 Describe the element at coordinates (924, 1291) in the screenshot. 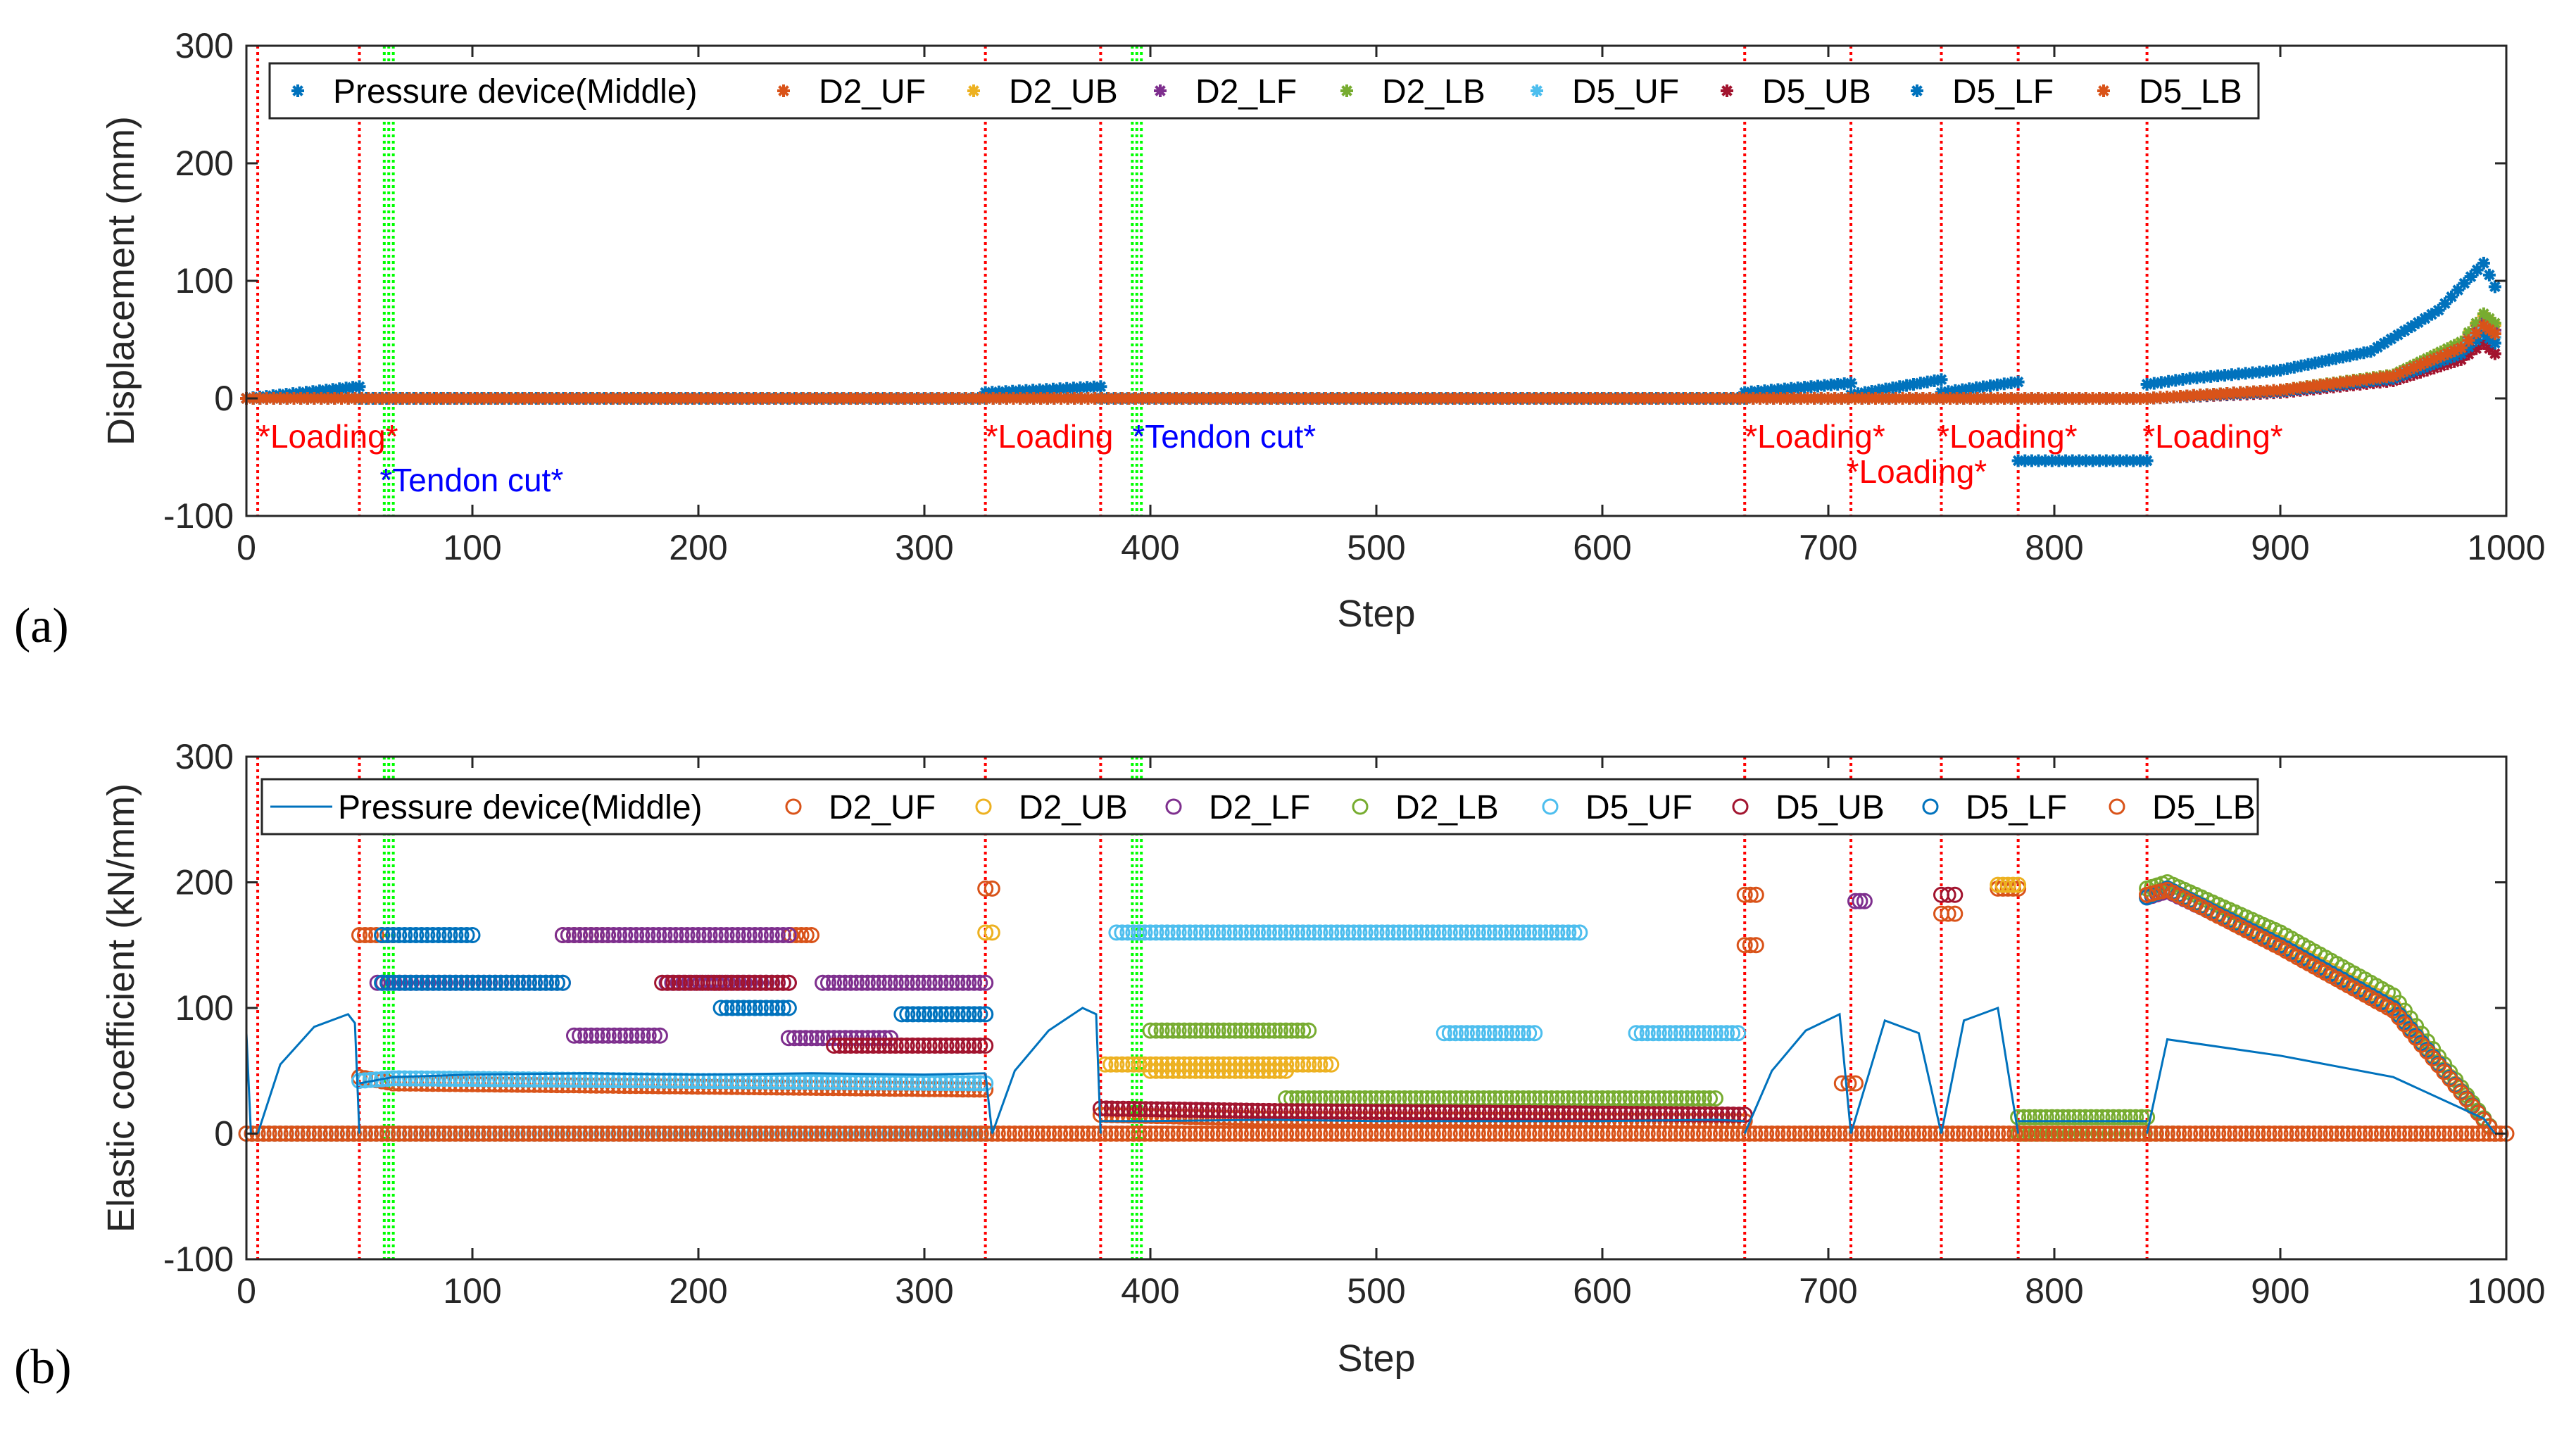

I see `x-tick-label: 300` at that location.